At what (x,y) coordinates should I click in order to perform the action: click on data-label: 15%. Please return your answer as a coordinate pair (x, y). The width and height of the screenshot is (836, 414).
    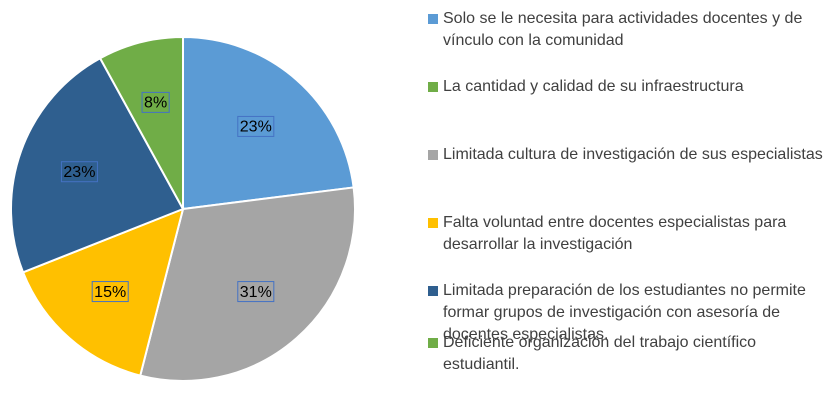
    Looking at the image, I should click on (110, 292).